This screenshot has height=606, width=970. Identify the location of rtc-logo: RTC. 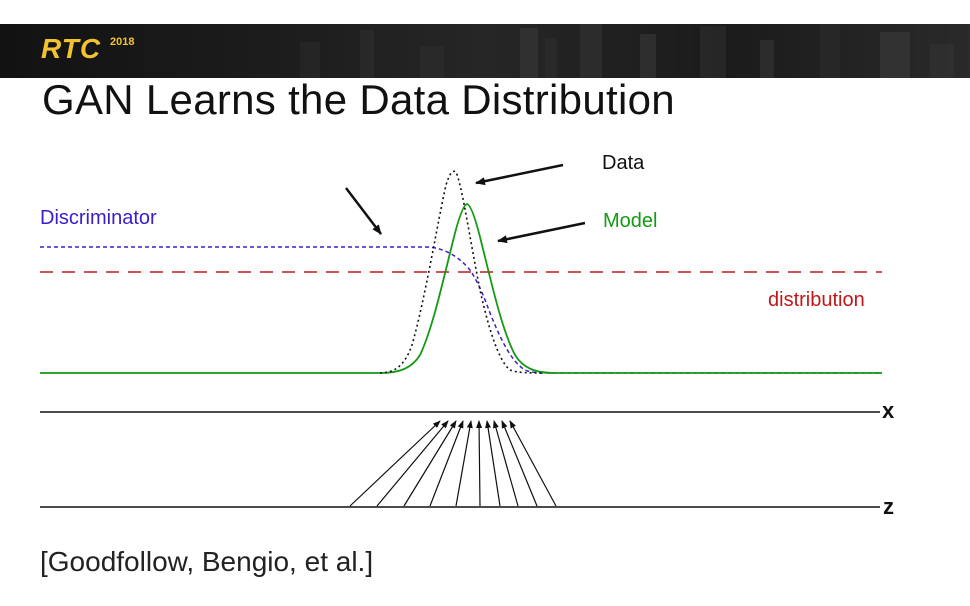
(71, 48).